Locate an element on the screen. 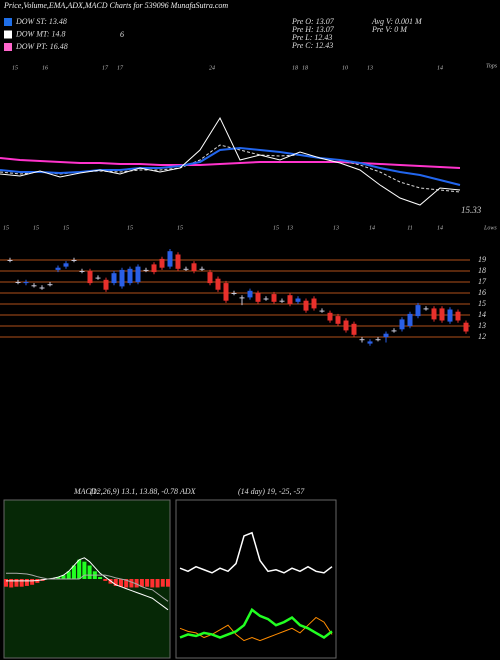 Image resolution: width=500 pixels, height=660 pixels. y-tick-label: 14 is located at coordinates (482, 314).